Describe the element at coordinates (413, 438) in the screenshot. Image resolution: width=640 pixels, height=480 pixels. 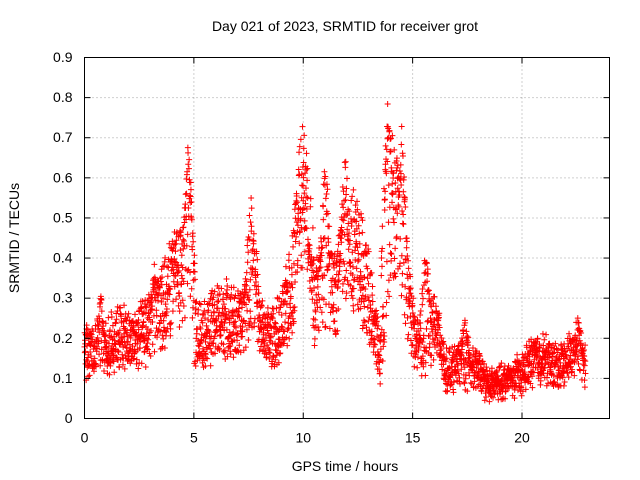
I see `x-tick-label: 15` at that location.